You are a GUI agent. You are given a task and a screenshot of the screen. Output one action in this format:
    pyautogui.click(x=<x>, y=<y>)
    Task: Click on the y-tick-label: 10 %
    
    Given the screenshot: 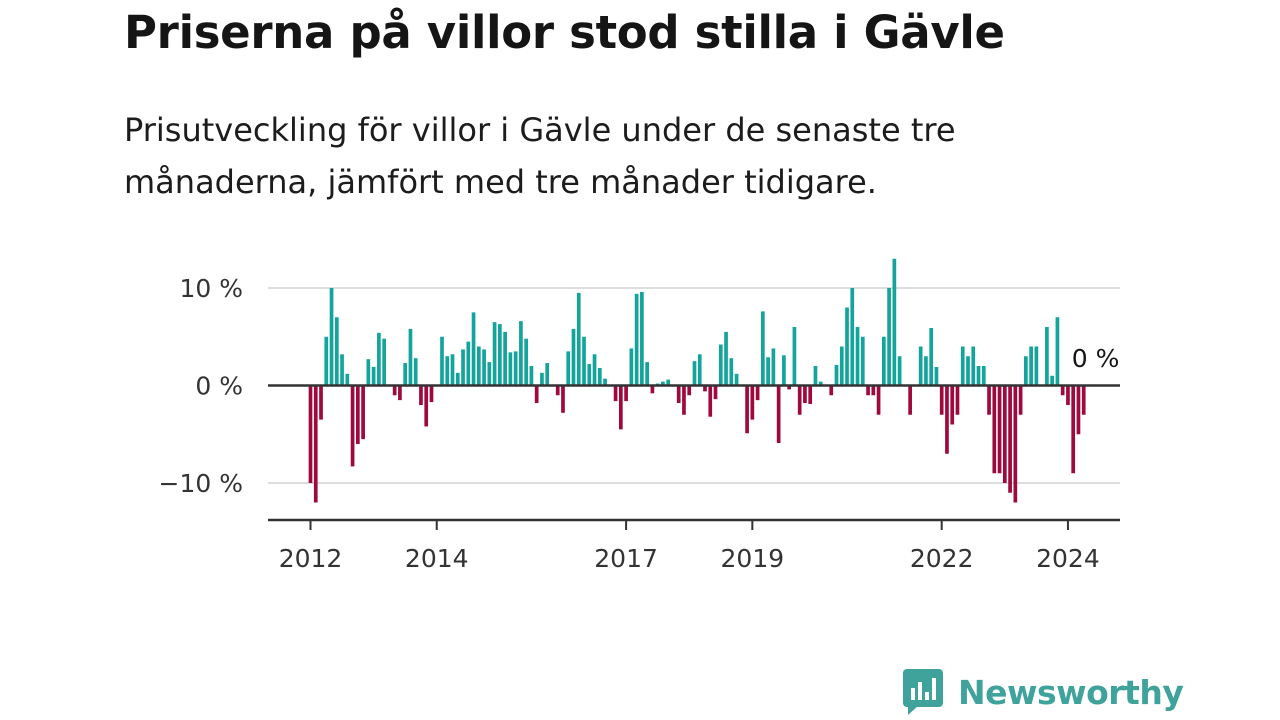 What is the action you would take?
    pyautogui.click(x=211, y=288)
    